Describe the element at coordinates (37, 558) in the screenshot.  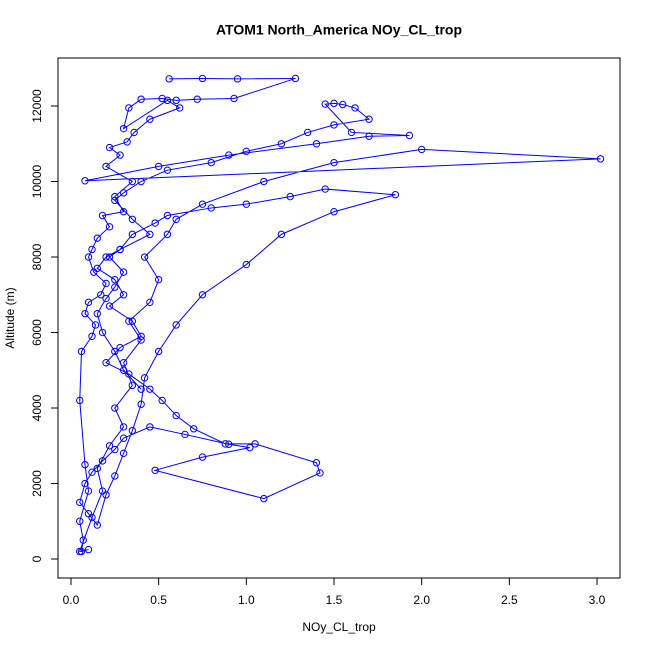
I see `y-tick-label: 0` at that location.